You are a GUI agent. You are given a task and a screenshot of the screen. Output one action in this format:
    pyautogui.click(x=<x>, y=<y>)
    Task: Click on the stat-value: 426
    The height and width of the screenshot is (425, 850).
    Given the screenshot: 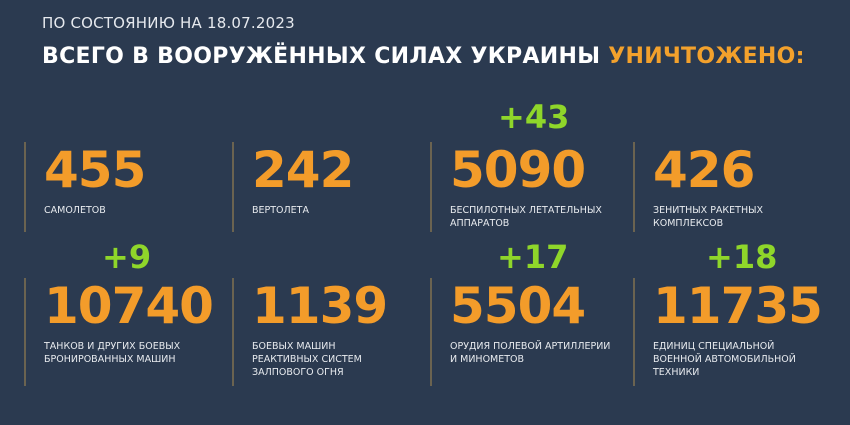 What is the action you would take?
    pyautogui.click(x=704, y=170)
    